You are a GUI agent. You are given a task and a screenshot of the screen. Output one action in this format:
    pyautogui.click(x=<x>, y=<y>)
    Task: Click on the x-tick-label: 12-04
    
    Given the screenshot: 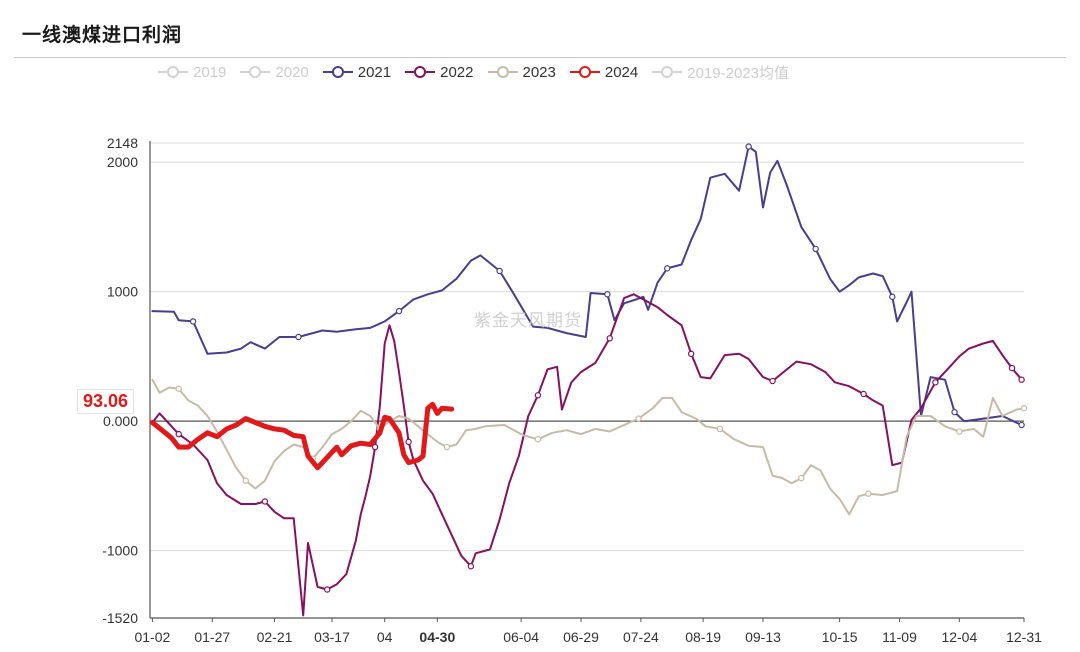 What is the action you would take?
    pyautogui.click(x=959, y=637)
    